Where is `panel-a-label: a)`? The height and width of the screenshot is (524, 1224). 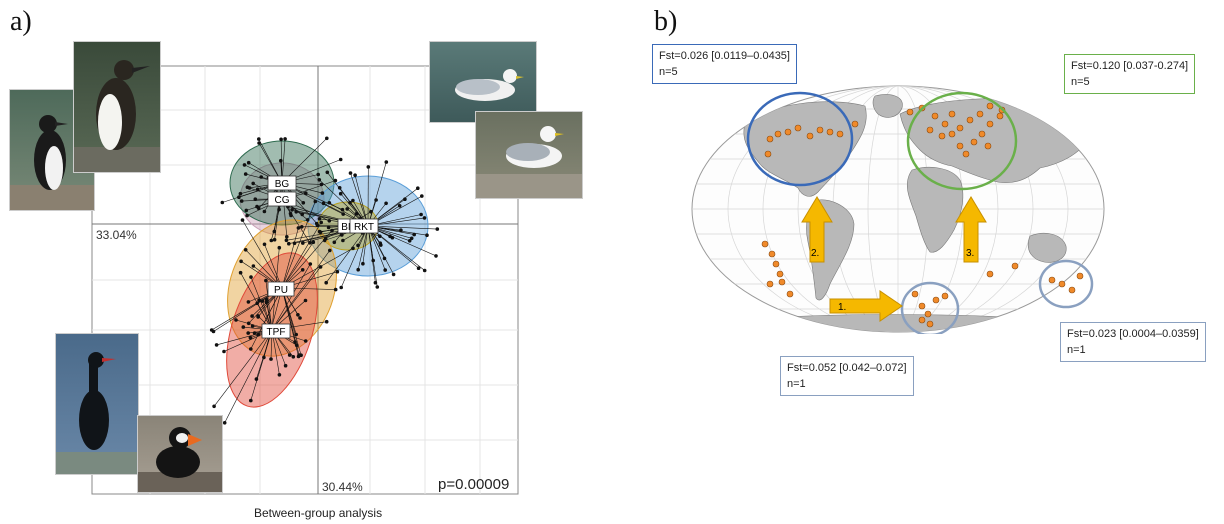 panel-a-label: a) is located at coordinates (21, 21).